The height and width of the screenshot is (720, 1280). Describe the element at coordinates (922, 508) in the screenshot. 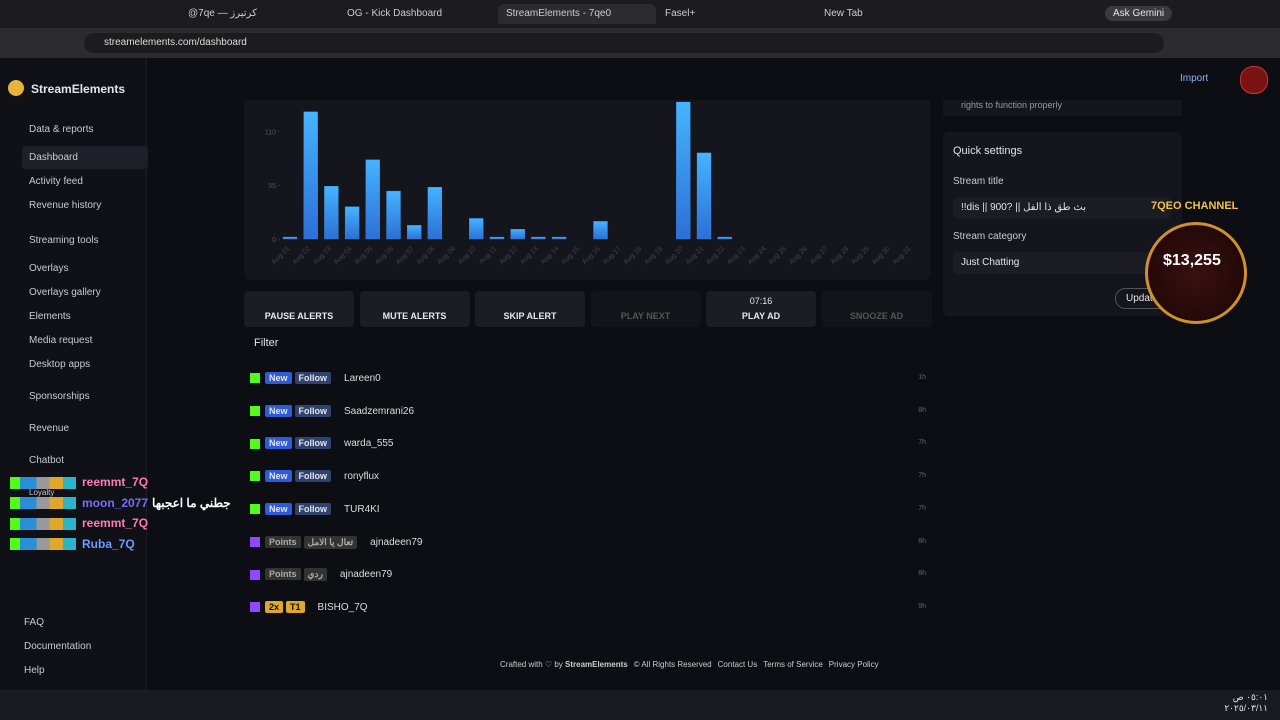

I see `time: 7h` at that location.